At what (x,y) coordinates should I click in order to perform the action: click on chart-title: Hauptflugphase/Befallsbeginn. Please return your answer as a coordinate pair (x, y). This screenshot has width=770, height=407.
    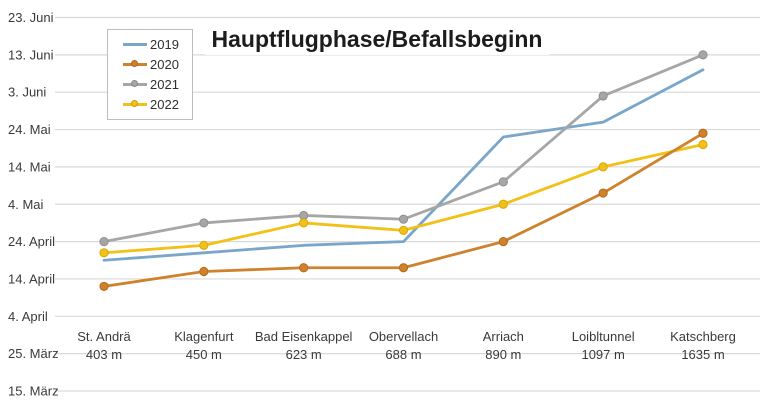
    Looking at the image, I should click on (377, 39).